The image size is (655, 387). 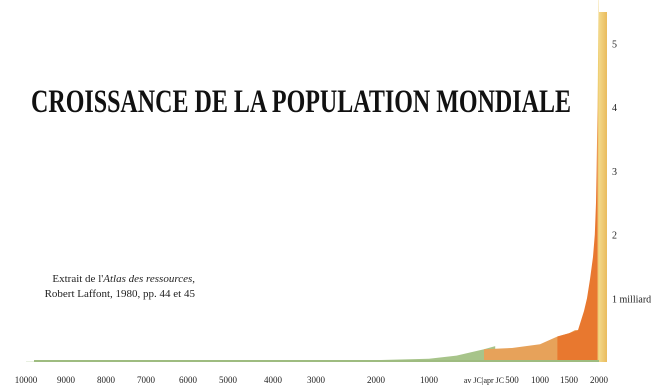 I want to click on x-tick-label: av JC|apr JC, so click(x=484, y=380).